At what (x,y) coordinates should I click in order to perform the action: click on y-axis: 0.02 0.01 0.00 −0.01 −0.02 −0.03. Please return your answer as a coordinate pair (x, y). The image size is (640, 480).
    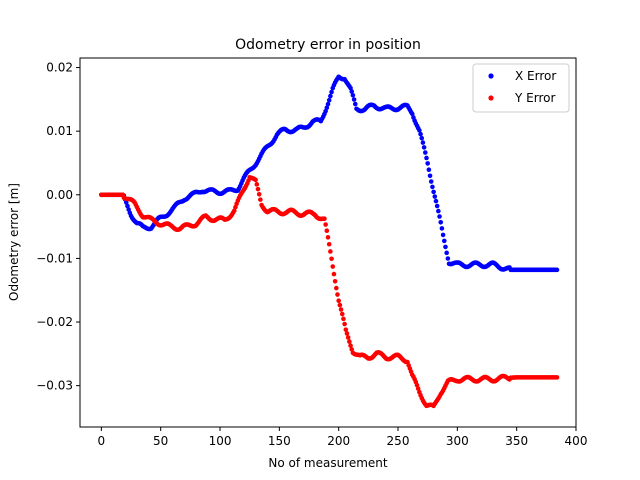
    Looking at the image, I should click on (58, 227).